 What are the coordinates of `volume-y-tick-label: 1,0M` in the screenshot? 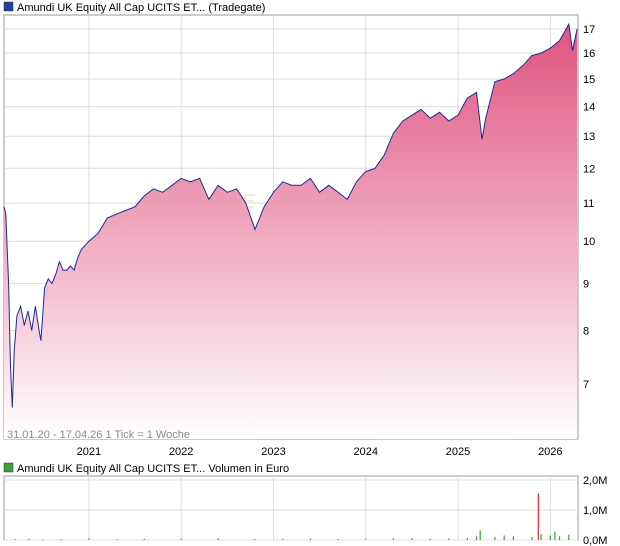 It's located at (595, 511).